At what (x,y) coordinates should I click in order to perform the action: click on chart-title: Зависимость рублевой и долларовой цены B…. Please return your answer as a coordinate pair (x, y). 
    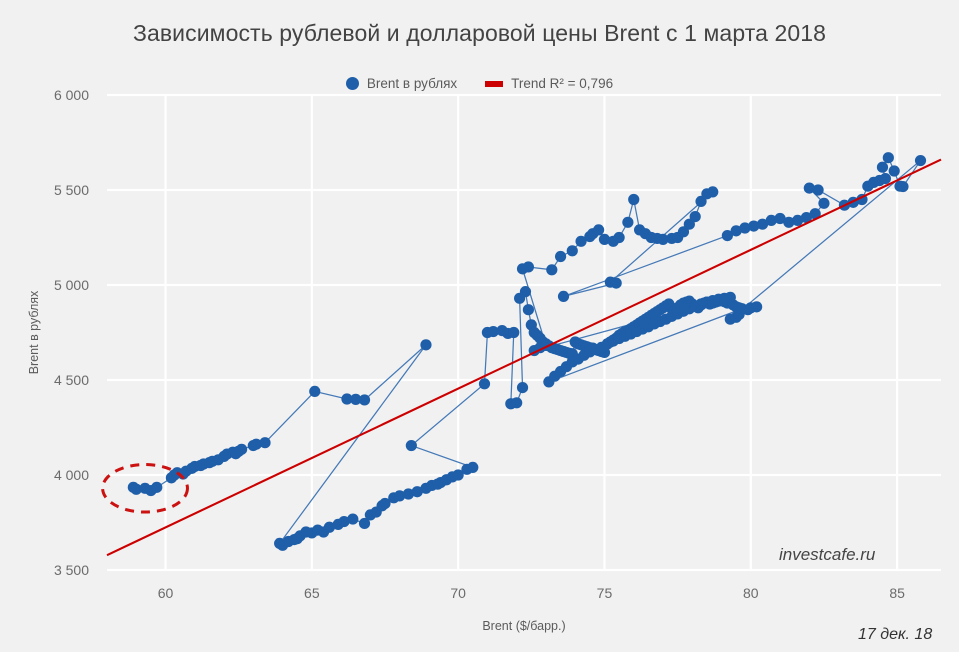
    Looking at the image, I should click on (479, 33).